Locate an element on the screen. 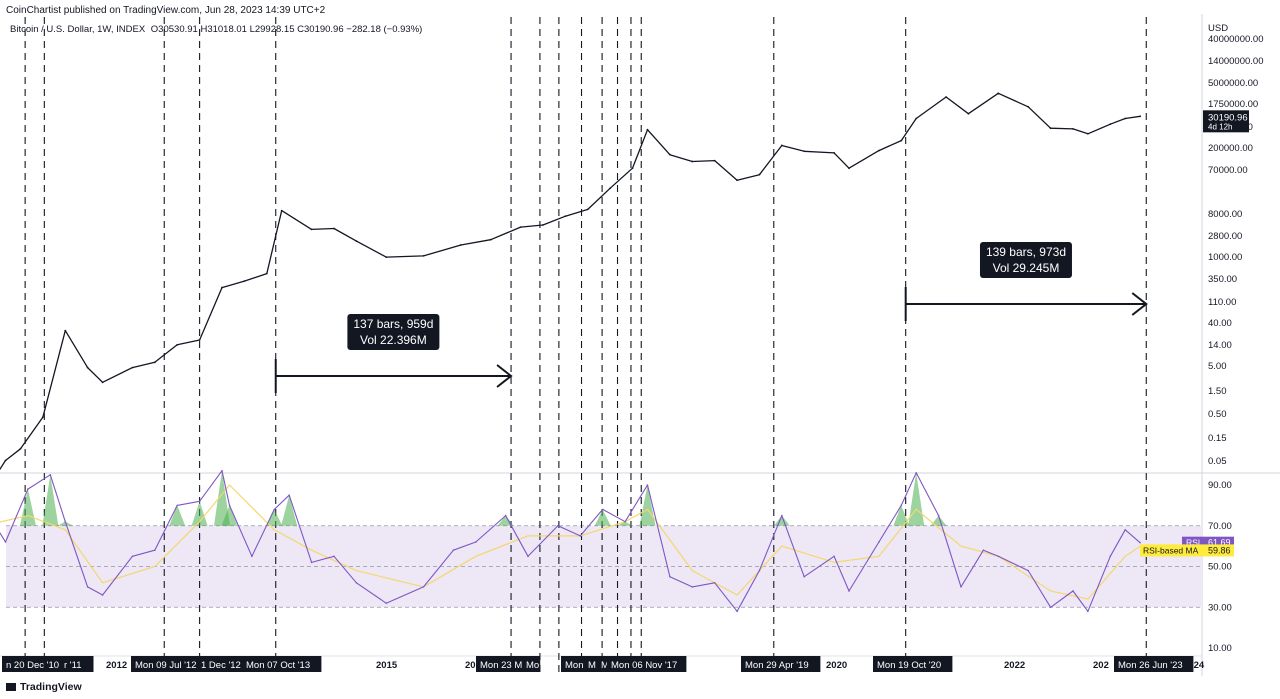 The height and width of the screenshot is (699, 1280). time-axis-year-label: 202 is located at coordinates (1101, 665).